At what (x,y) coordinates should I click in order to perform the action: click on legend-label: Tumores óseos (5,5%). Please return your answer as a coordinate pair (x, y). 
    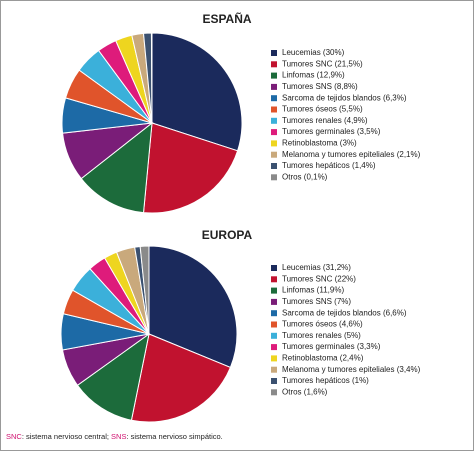
    Looking at the image, I should click on (322, 109).